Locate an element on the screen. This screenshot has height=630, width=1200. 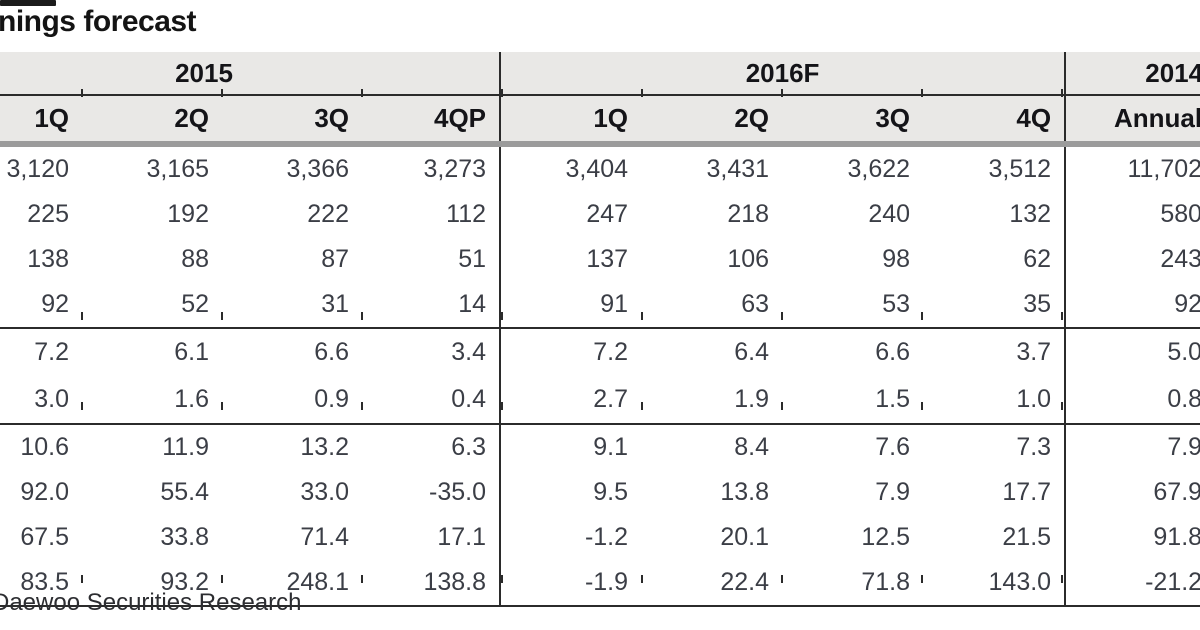
column-header-2015-3q: 3Q is located at coordinates (292, 121).